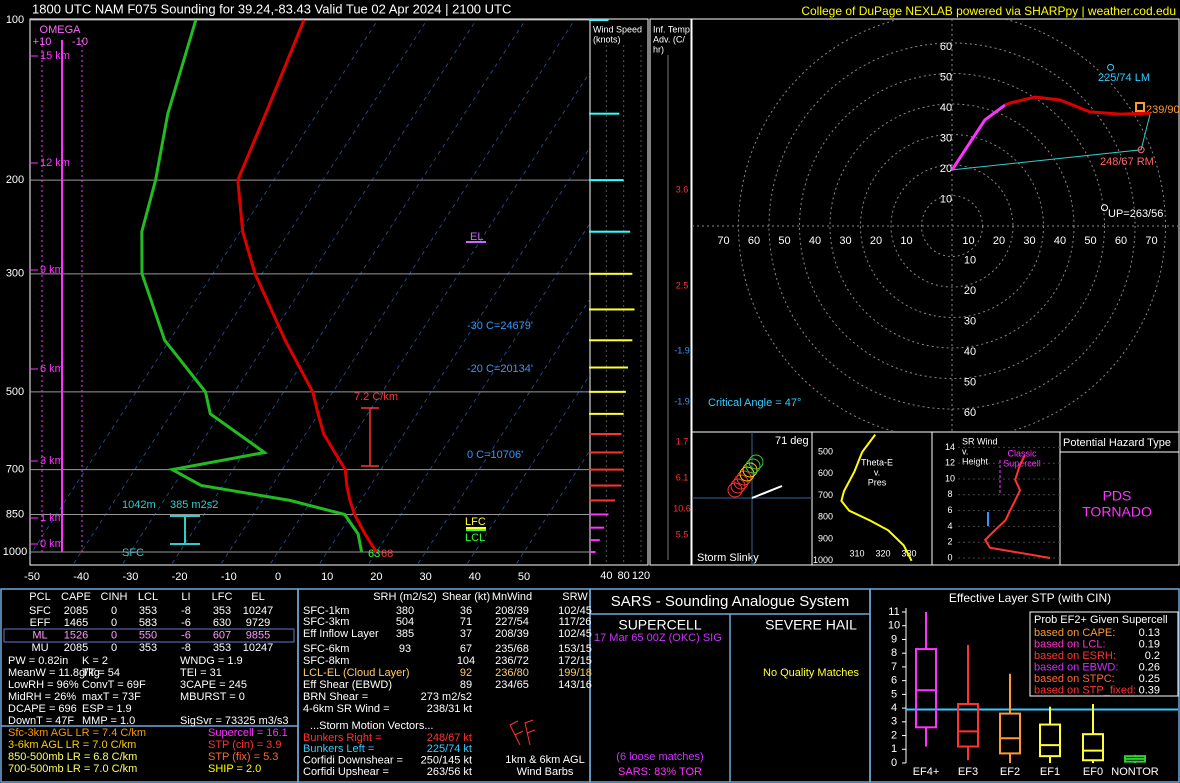 The width and height of the screenshot is (1180, 783). Describe the element at coordinates (475, 522) in the screenshot. I see `lfc-label: LFC` at that location.